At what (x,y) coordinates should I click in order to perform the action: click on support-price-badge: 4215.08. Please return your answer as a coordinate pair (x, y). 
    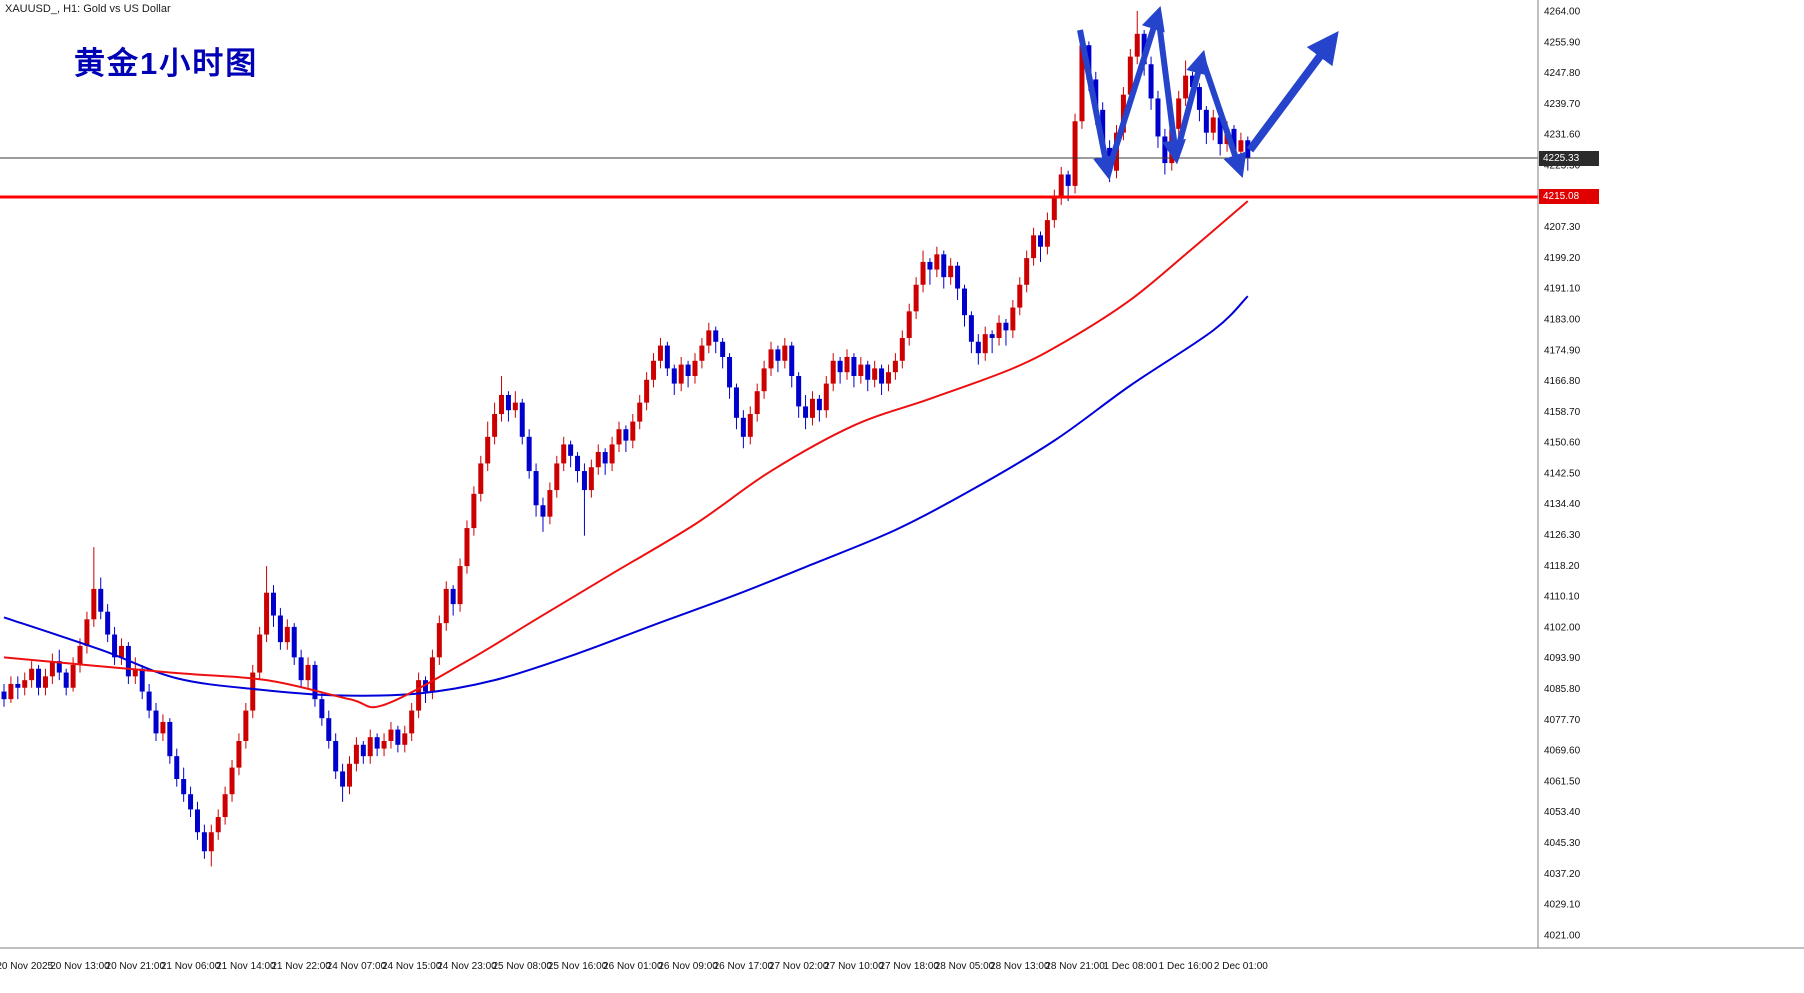
    Looking at the image, I should click on (1569, 197).